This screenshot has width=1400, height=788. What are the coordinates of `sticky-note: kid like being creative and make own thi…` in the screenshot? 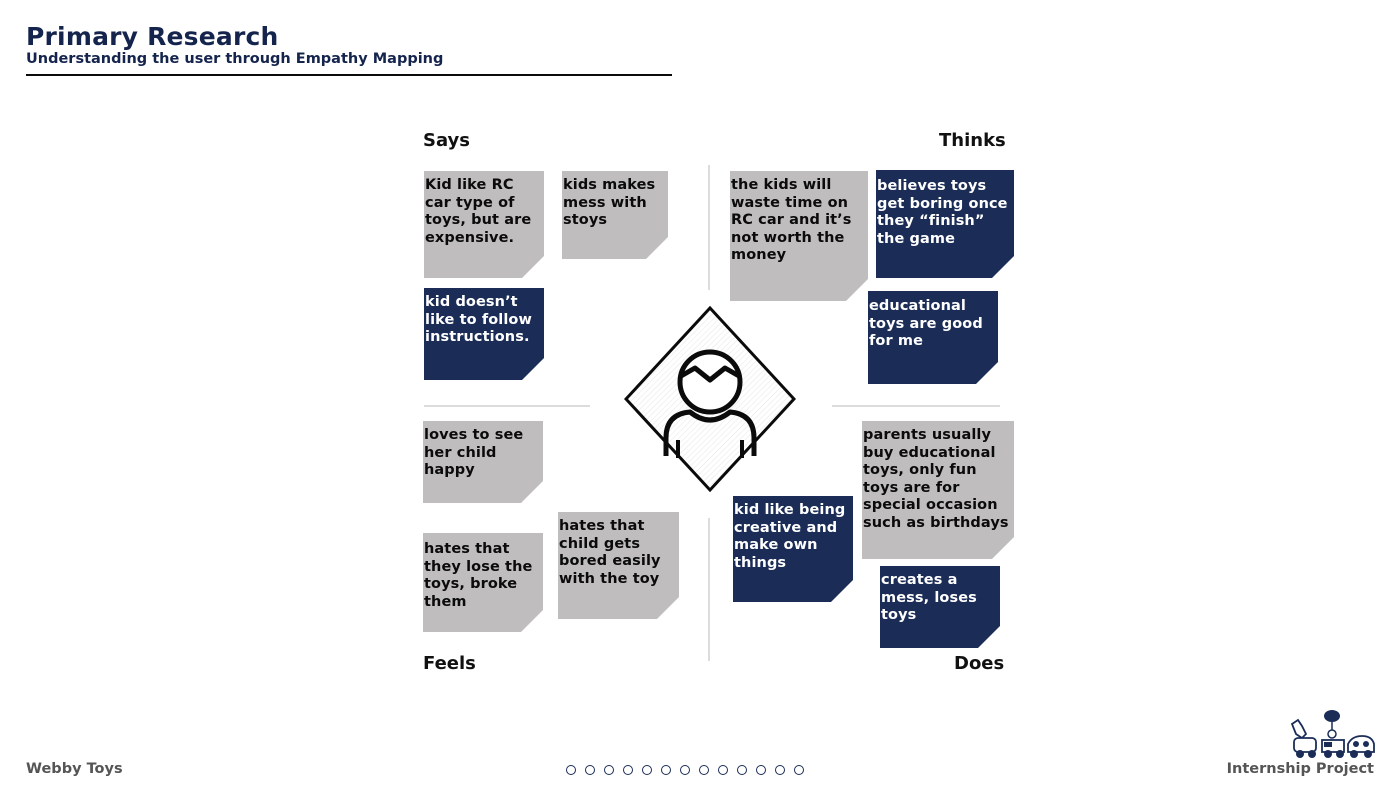 It's located at (793, 549).